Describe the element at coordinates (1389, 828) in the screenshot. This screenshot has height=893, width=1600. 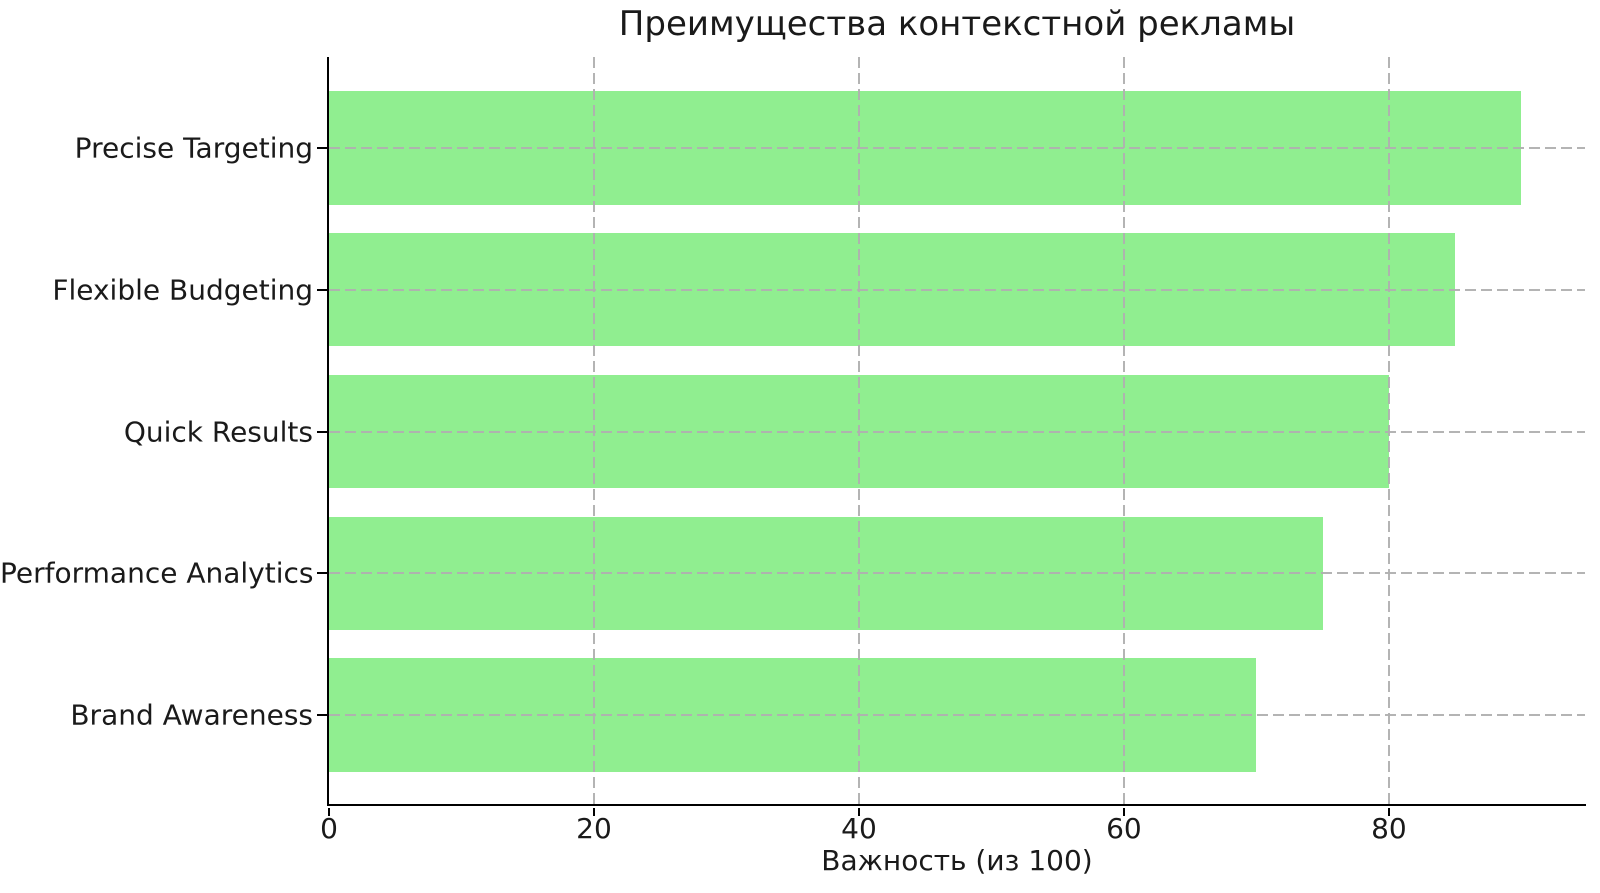
I see `x-tick-label-80: 80` at that location.